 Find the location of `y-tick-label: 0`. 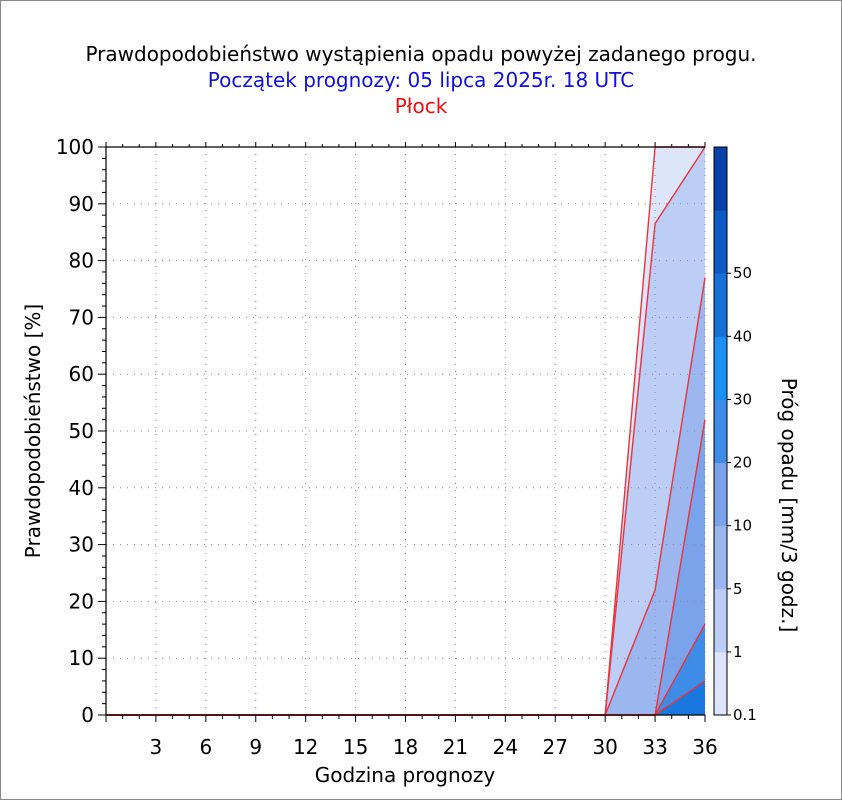

y-tick-label: 0 is located at coordinates (87, 715).